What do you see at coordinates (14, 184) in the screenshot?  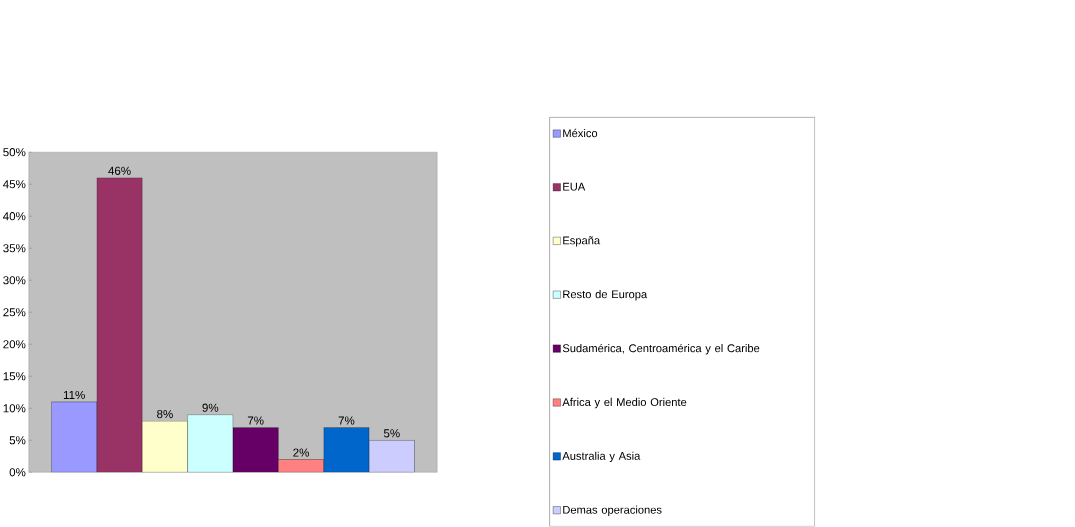 I see `y-tick-label: 45%` at bounding box center [14, 184].